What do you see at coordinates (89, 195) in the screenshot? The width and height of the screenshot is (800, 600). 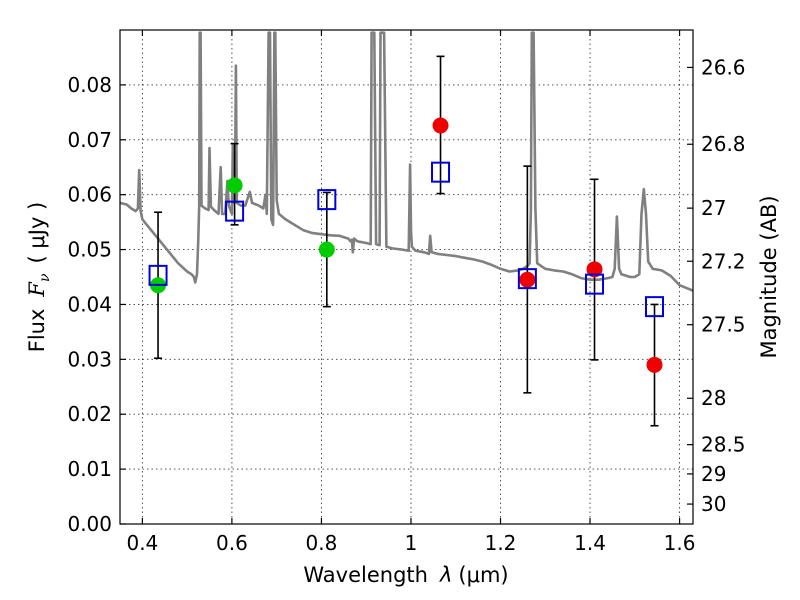 I see `y-tick-label: 0.06` at bounding box center [89, 195].